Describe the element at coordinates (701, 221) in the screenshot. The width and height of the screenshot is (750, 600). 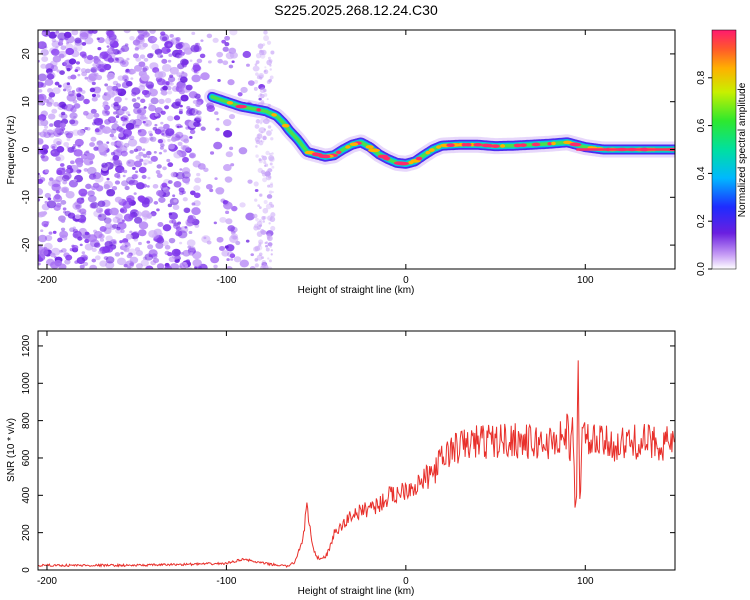
I see `colorbar-tick-label: 0.2` at that location.